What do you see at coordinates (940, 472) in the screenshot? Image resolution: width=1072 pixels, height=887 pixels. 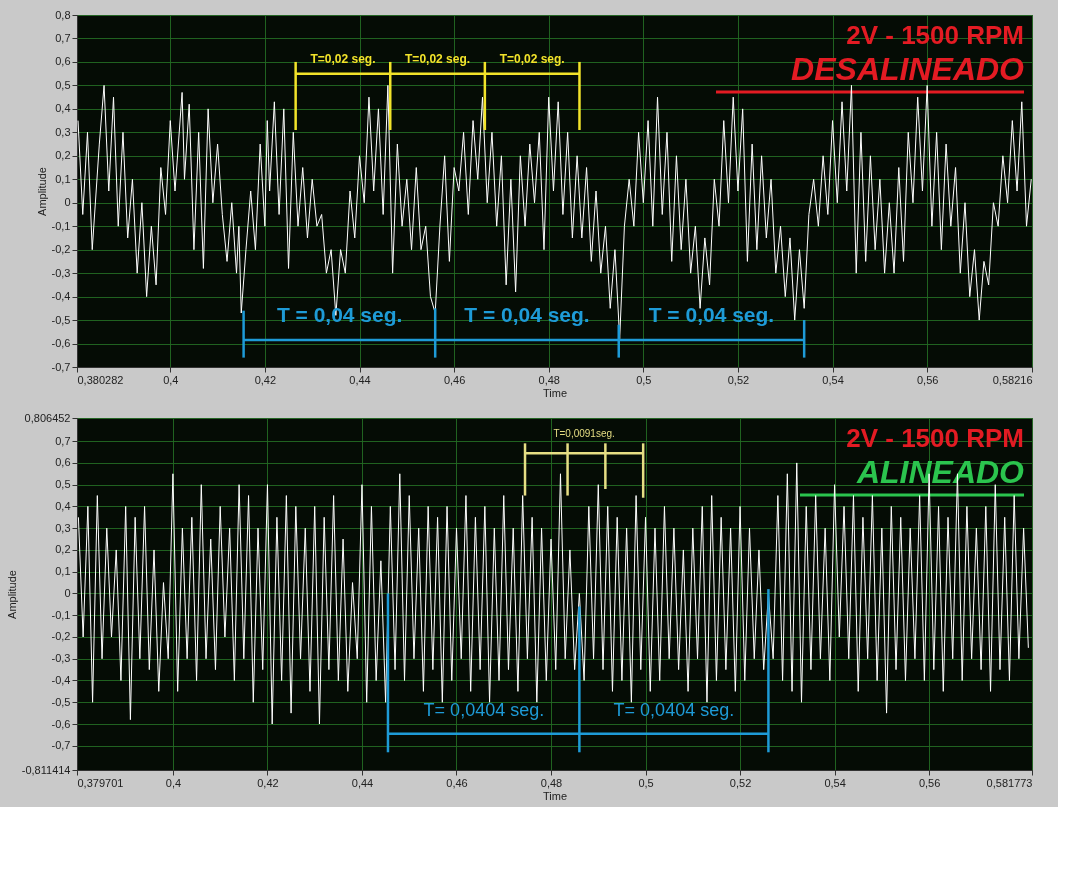 I see `text: ALINEADO` at bounding box center [940, 472].